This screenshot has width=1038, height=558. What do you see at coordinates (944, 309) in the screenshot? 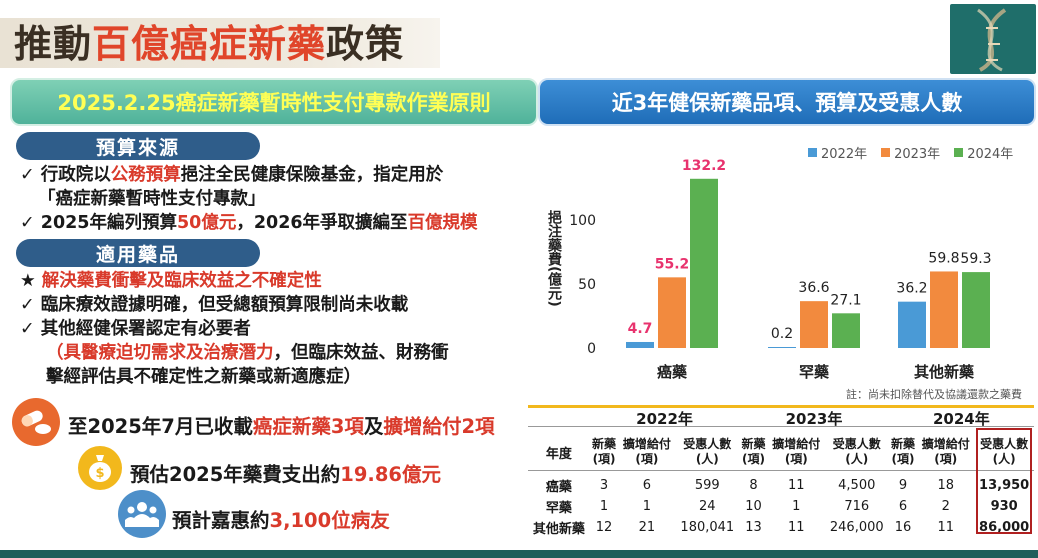
I see `bar-2023年-其他新藥` at bounding box center [944, 309].